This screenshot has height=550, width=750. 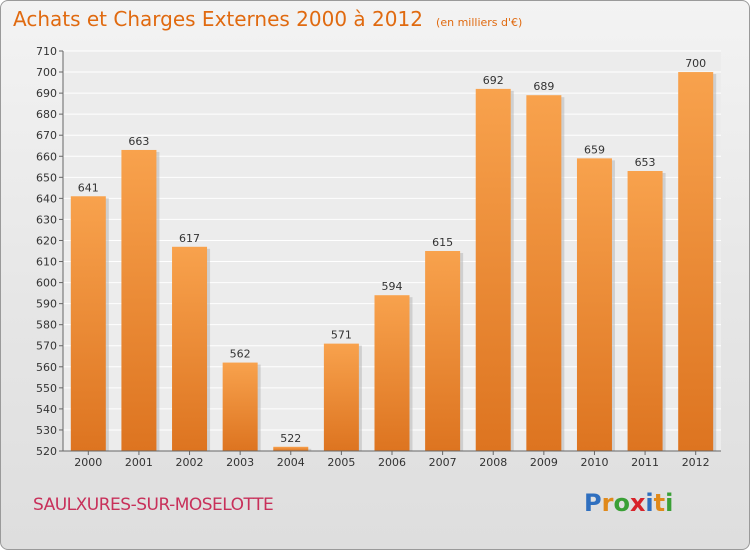 I want to click on logo-letter: r, so click(x=607, y=503).